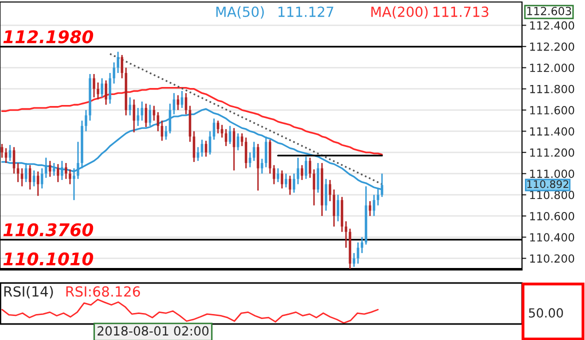  What do you see at coordinates (552, 46) in the screenshot?
I see `y-tick-label: 112.200` at bounding box center [552, 46].